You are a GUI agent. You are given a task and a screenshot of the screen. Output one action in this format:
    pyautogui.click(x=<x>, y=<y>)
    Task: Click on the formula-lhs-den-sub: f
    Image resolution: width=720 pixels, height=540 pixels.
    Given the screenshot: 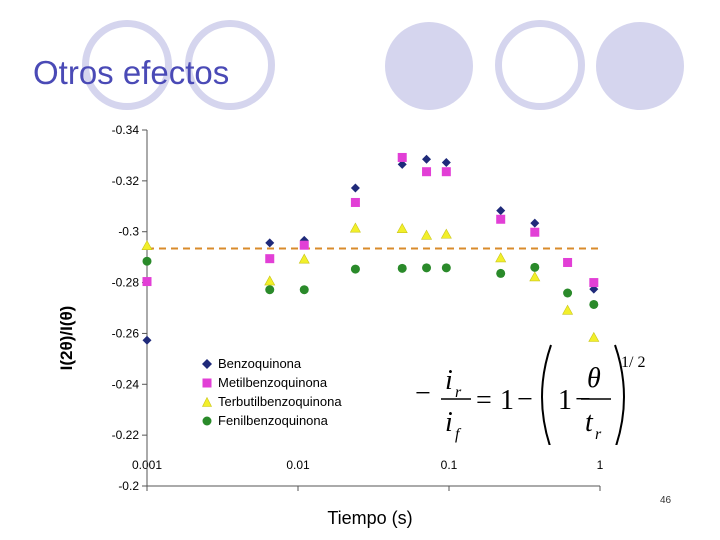 What is the action you would take?
    pyautogui.click(x=458, y=434)
    